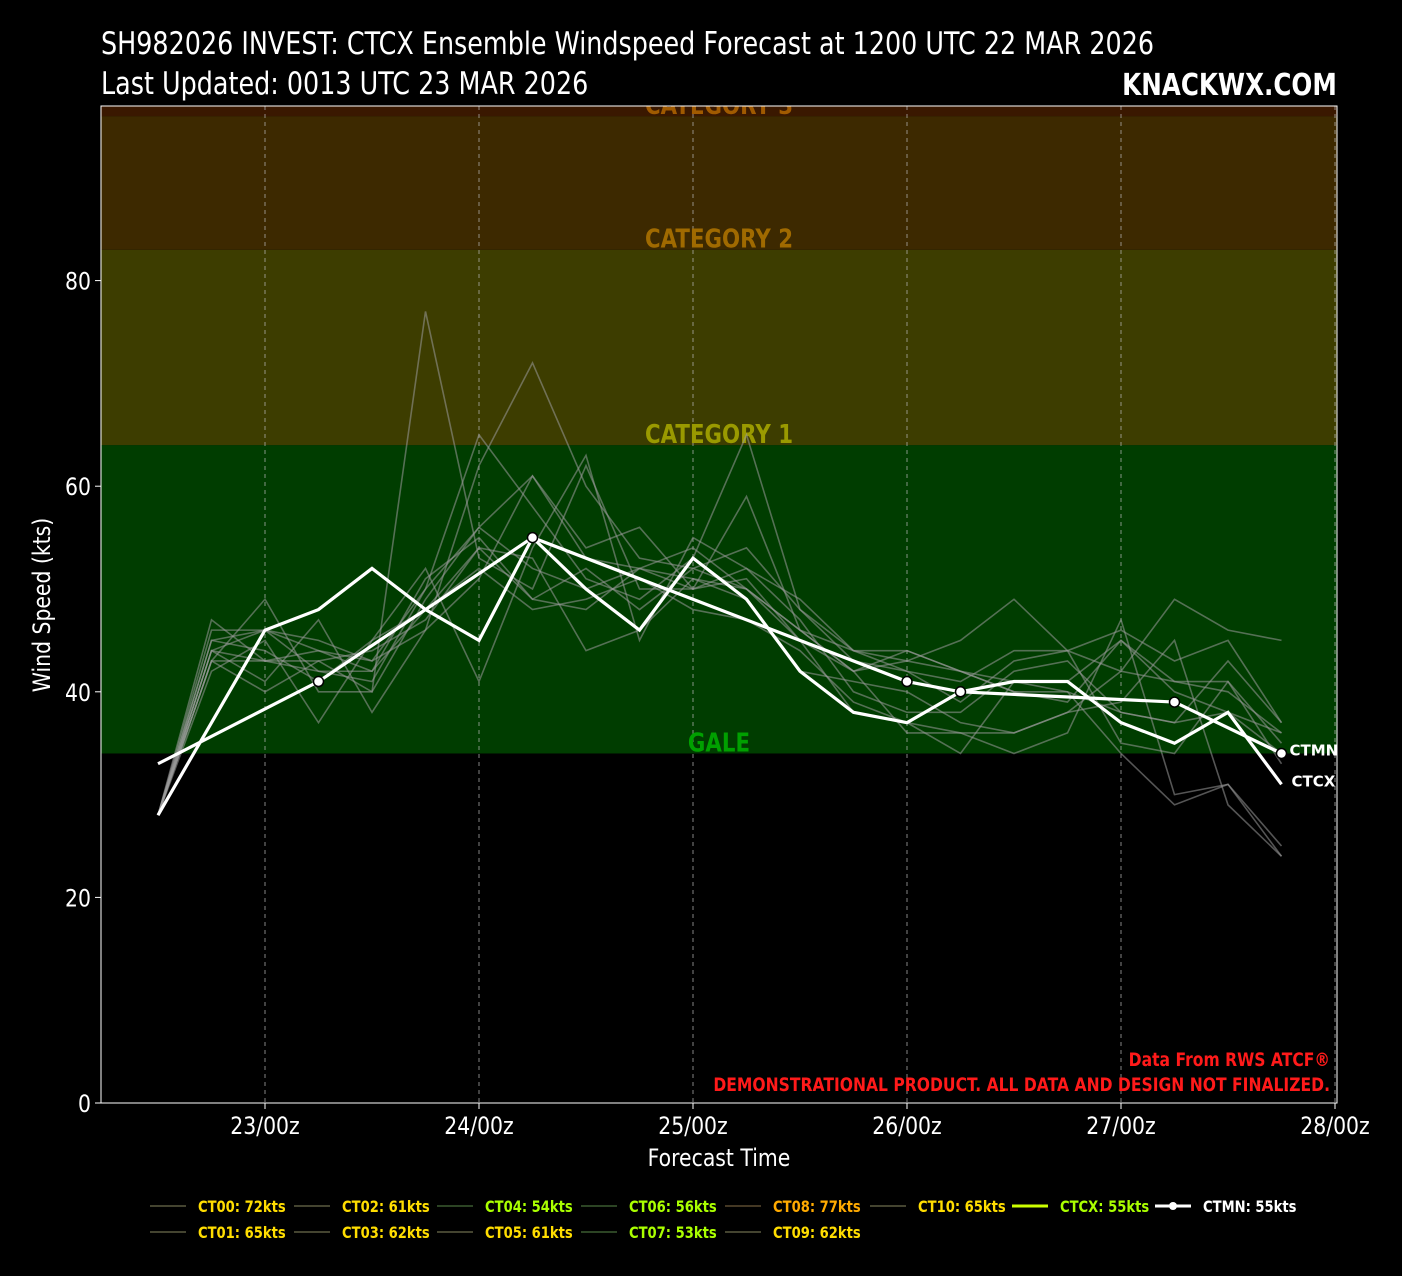  I want to click on legend-item-ctcx: CTCX: 55kts, so click(1080, 1207).